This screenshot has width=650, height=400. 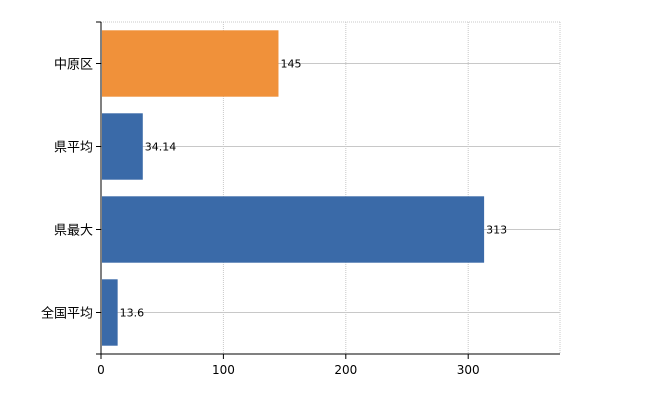 What do you see at coordinates (67, 314) in the screenshot?
I see `category-label: 全国平均` at bounding box center [67, 314].